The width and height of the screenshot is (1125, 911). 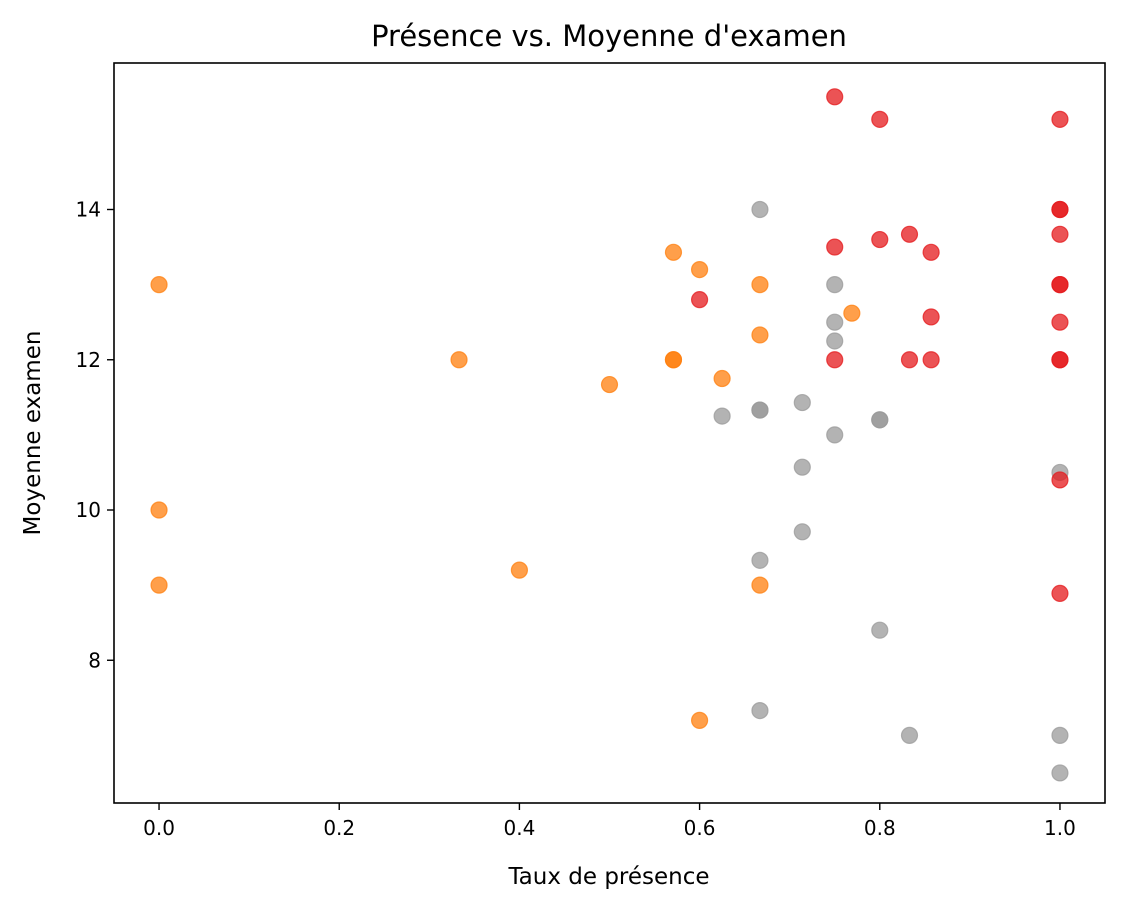 I want to click on x-tick-label: 0.6, so click(x=700, y=828).